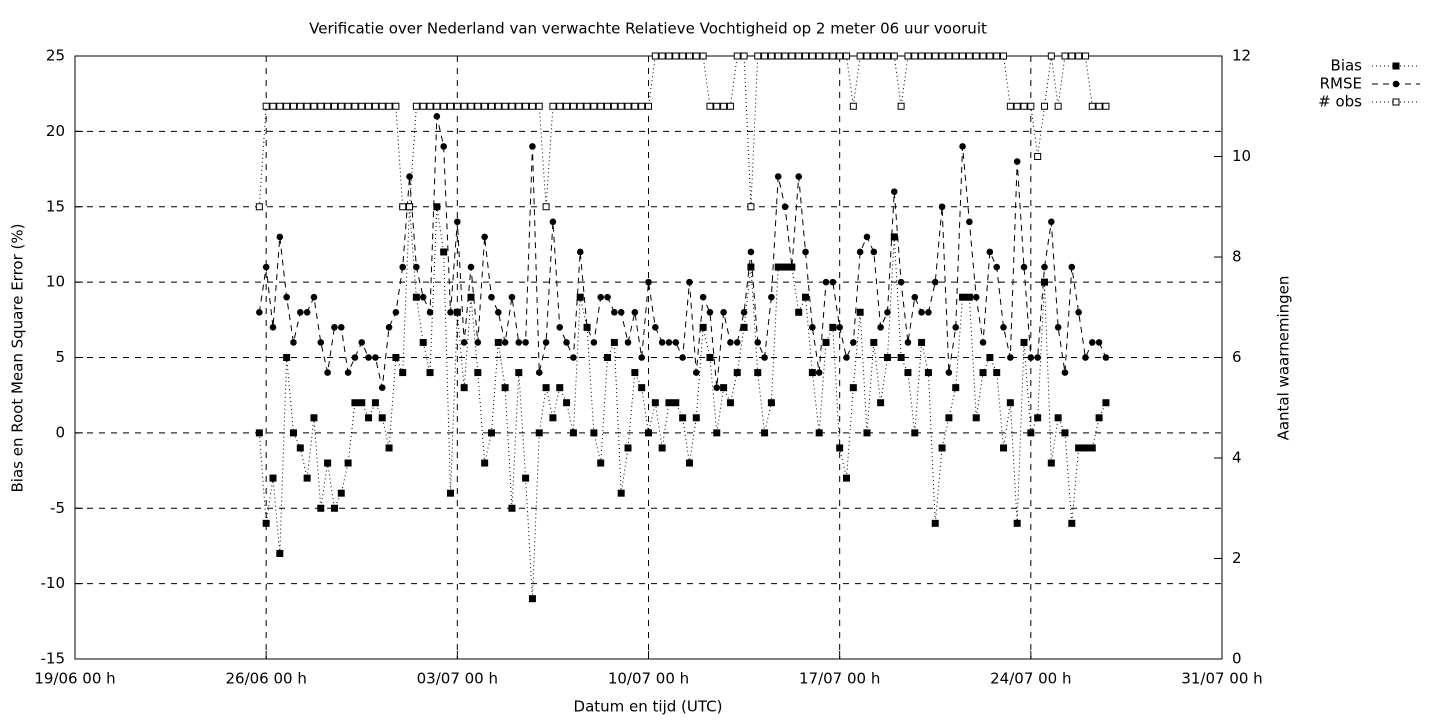 The width and height of the screenshot is (1440, 720). What do you see at coordinates (1396, 102) in the screenshot?
I see `legend-marker` at bounding box center [1396, 102].